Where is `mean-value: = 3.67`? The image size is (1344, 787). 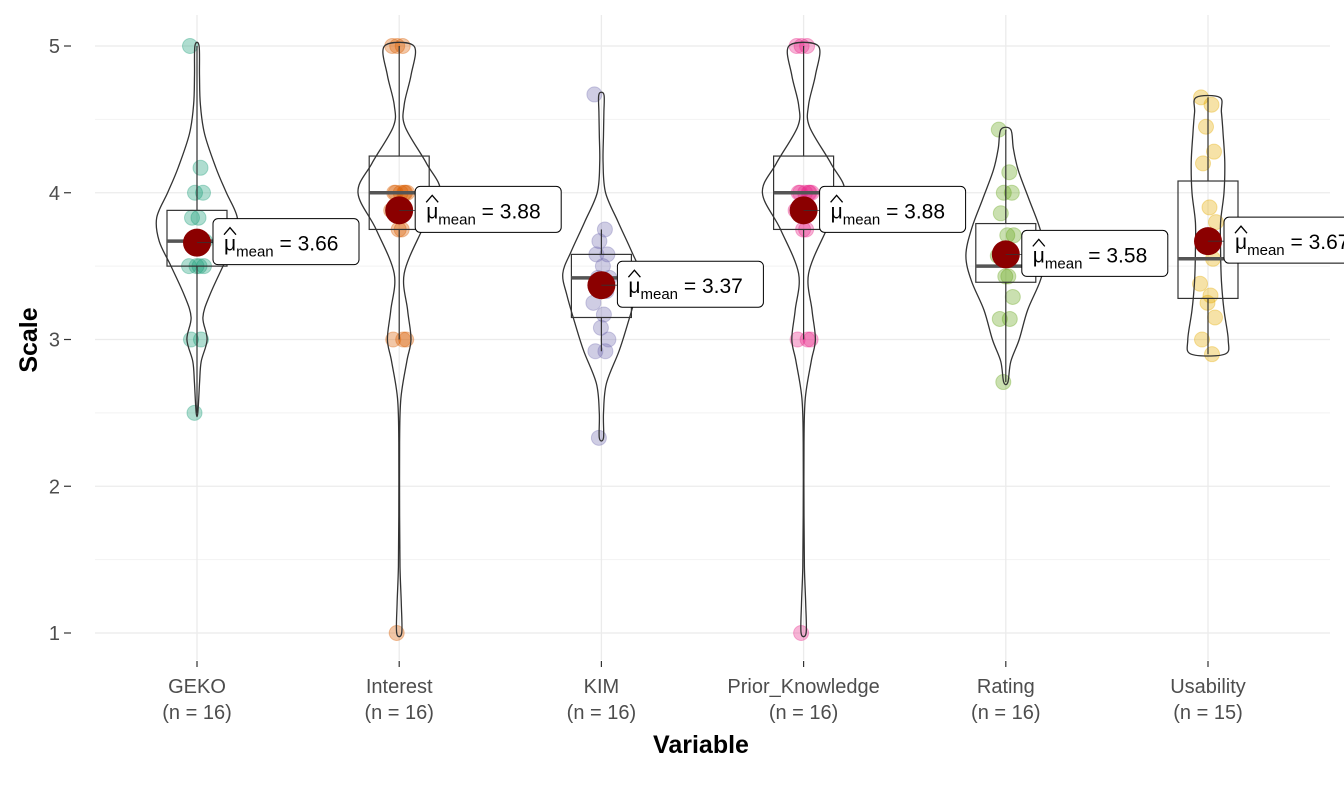
mean-value: = 3.67 is located at coordinates (1314, 242).